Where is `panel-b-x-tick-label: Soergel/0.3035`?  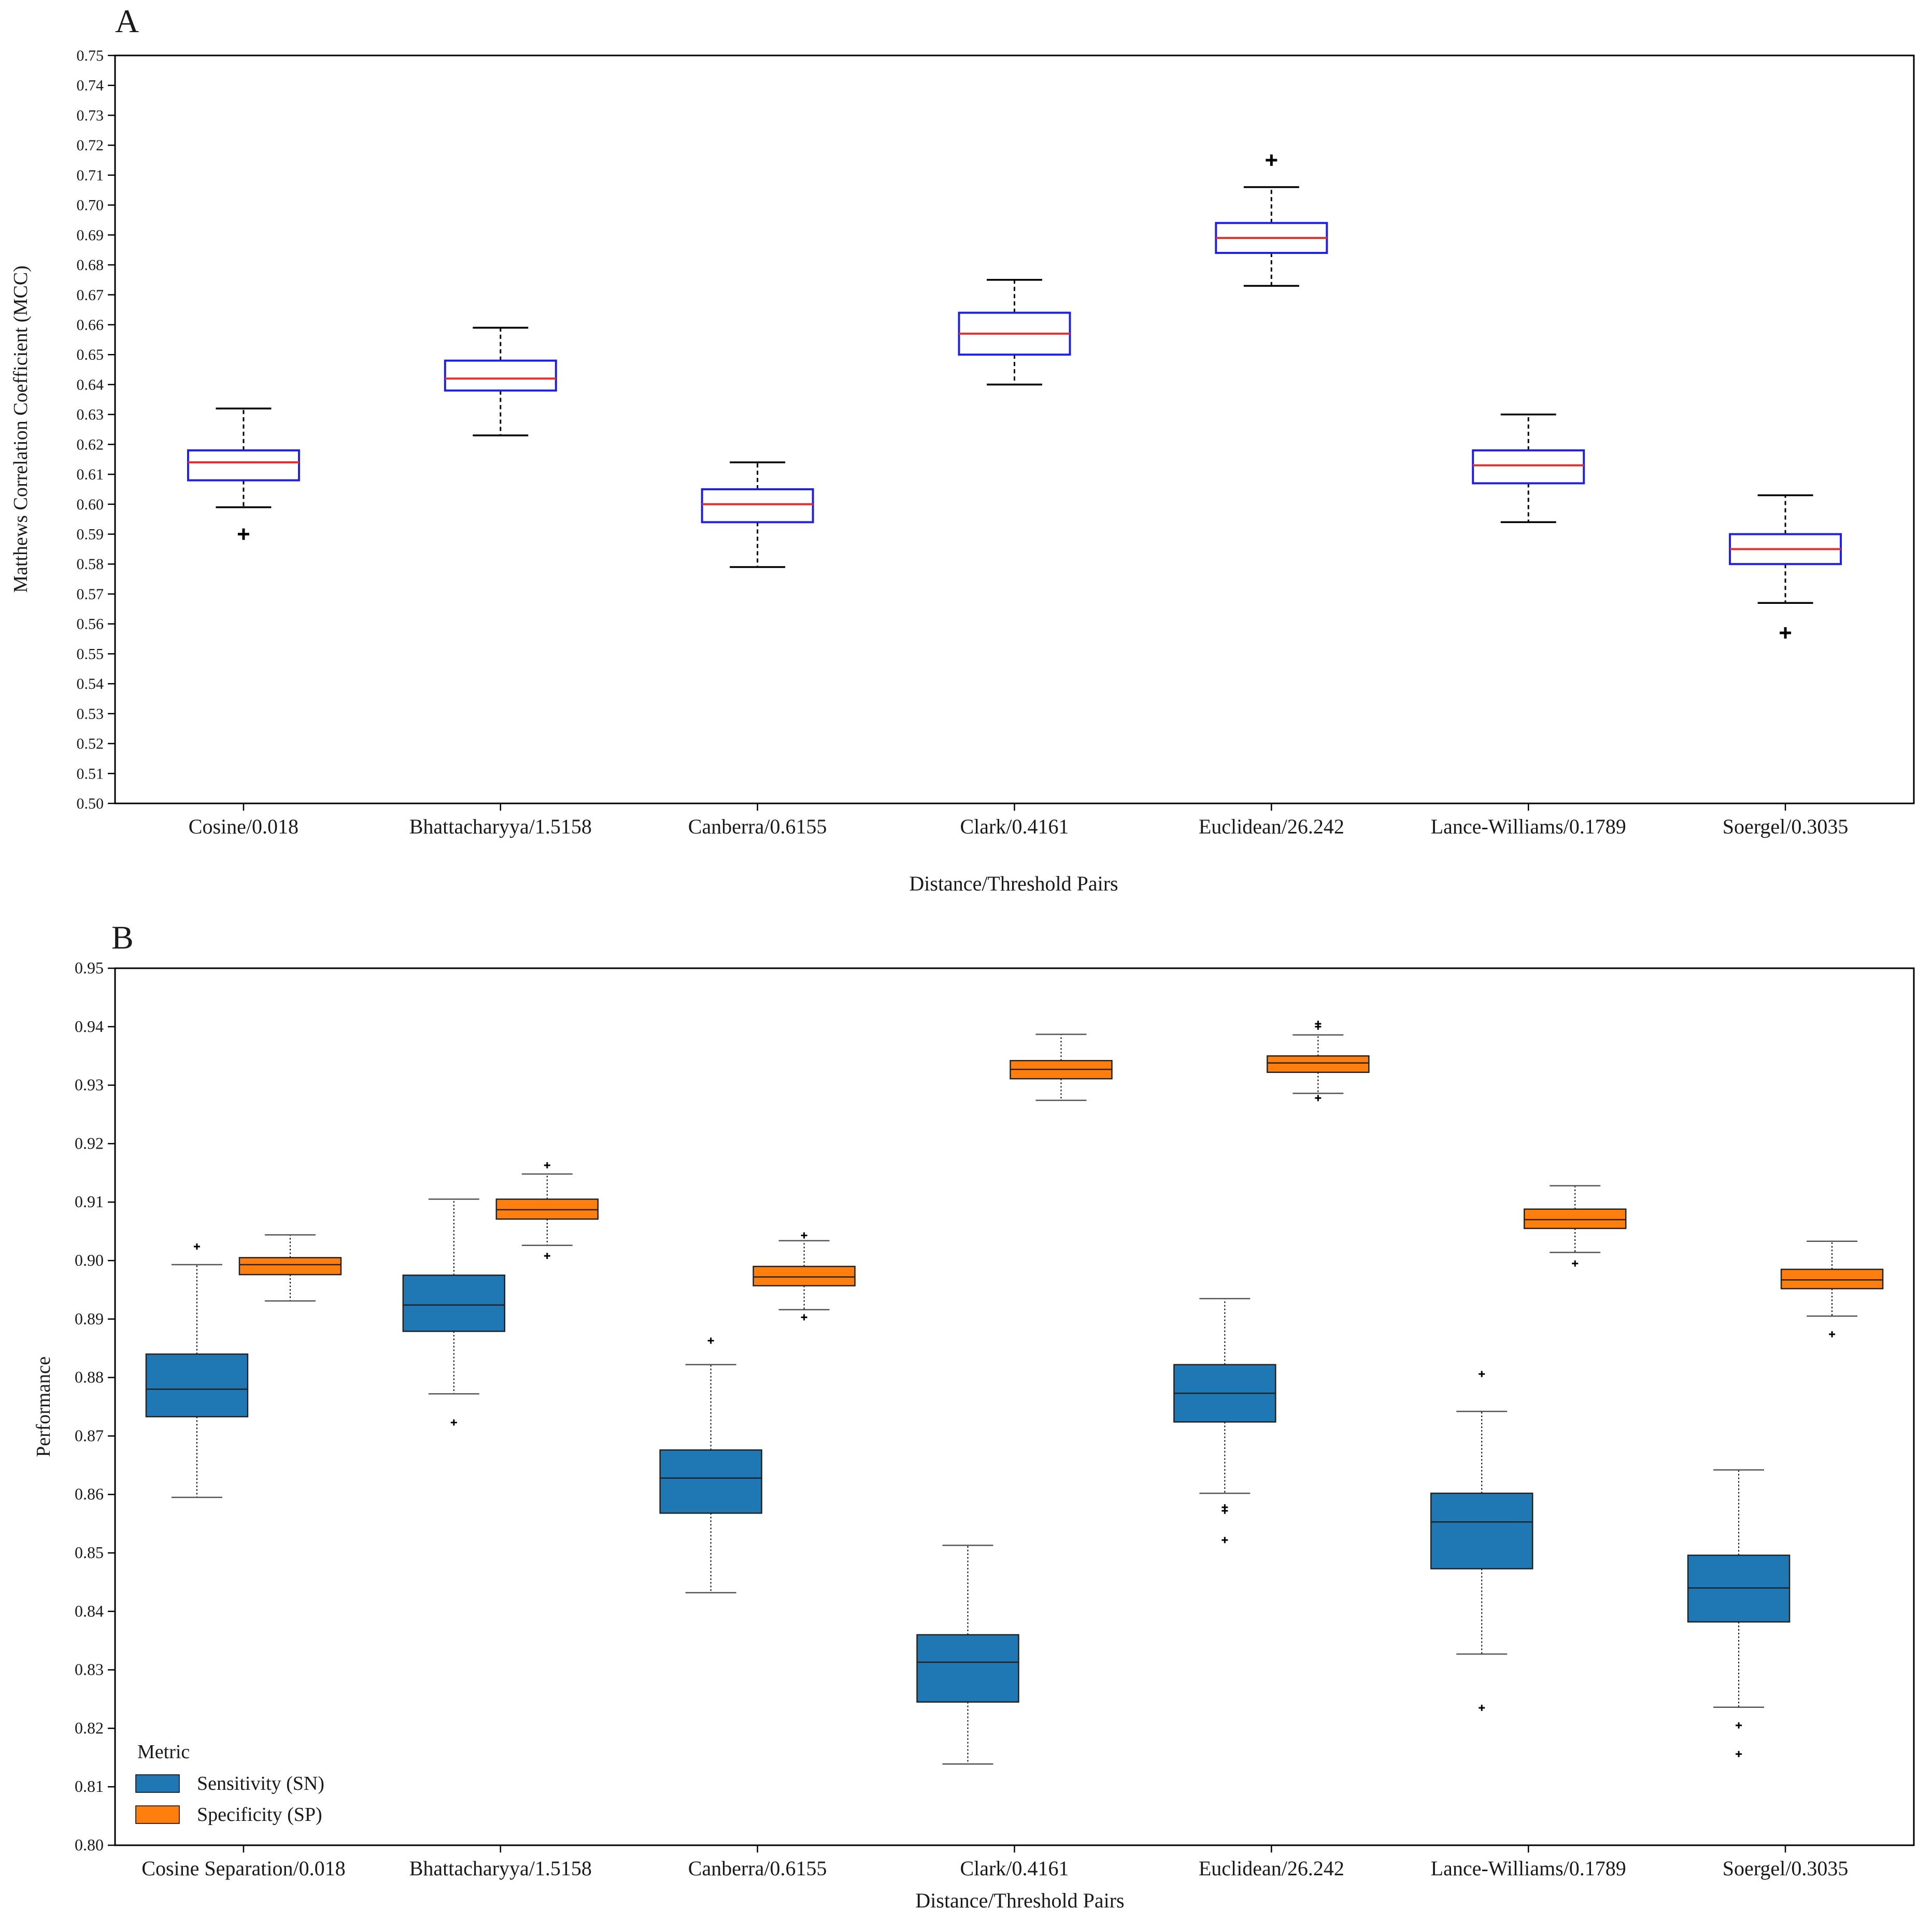
panel-b-x-tick-label: Soergel/0.3035 is located at coordinates (1786, 1868).